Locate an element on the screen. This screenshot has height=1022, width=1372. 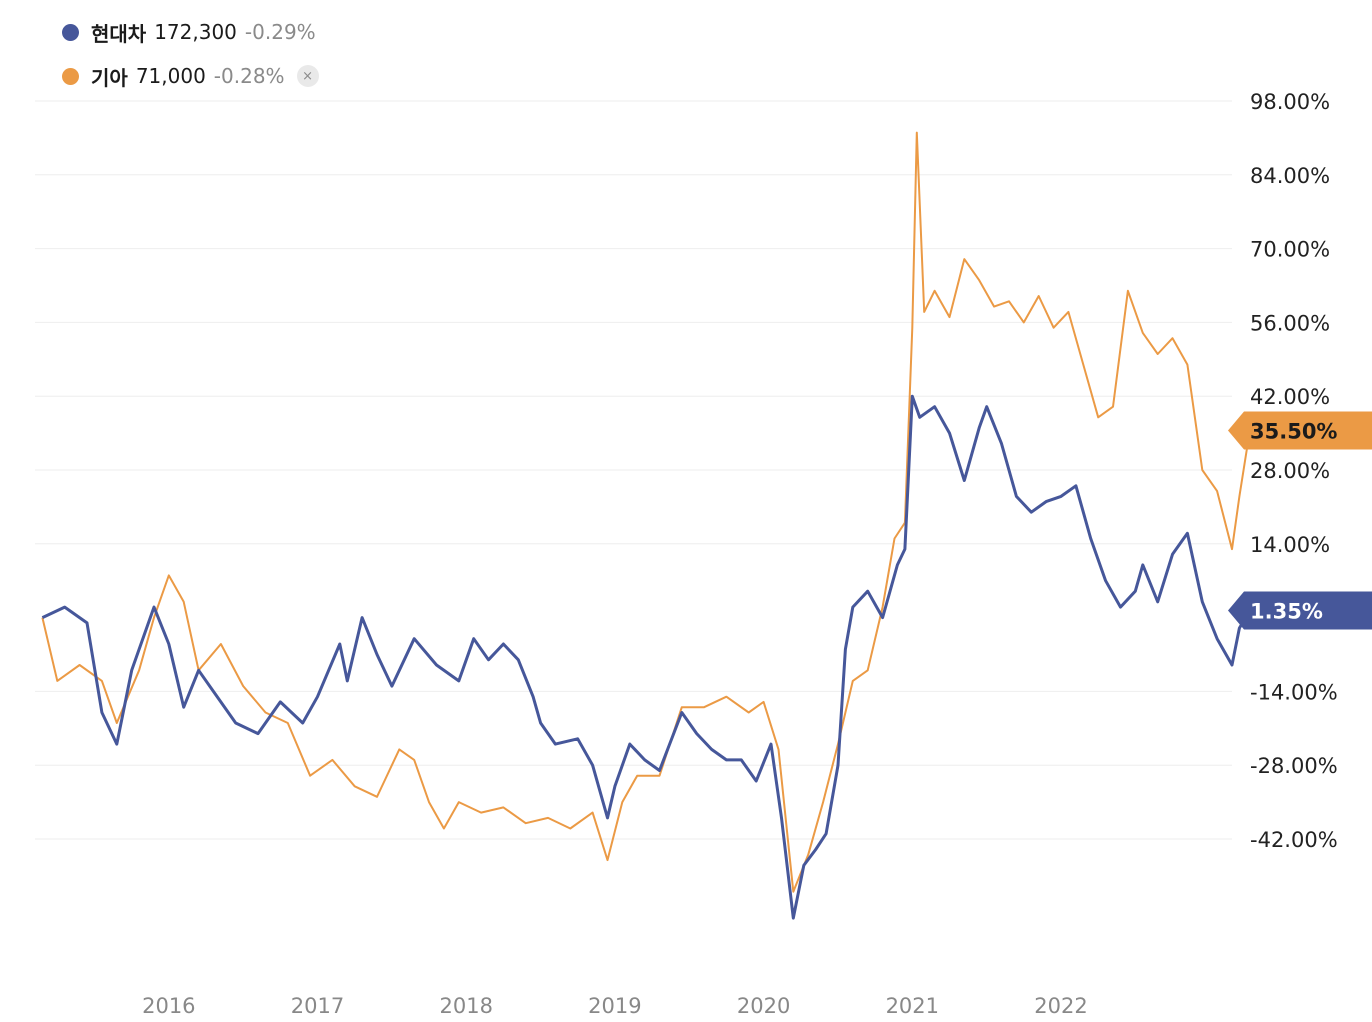
y-tick-label: -14.00% is located at coordinates (1294, 692).